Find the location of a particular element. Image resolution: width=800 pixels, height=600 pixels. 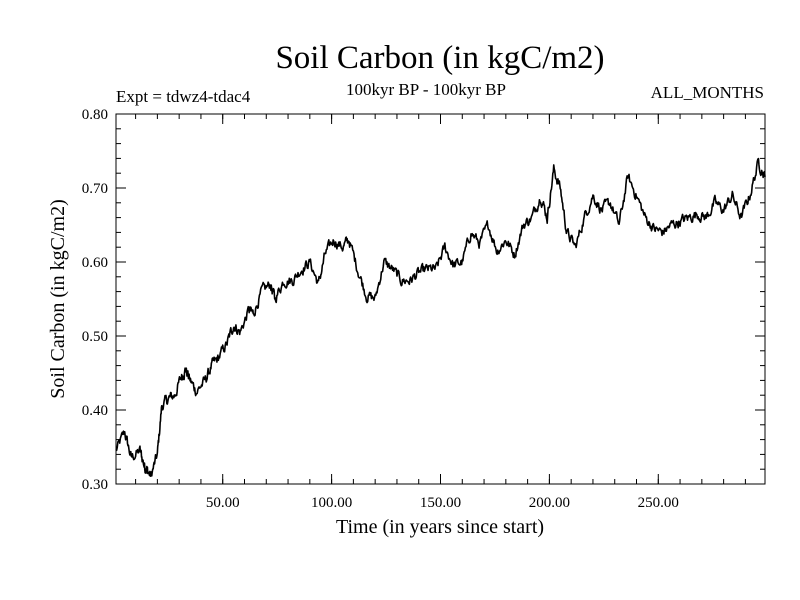

chart-title: Soil Carbon (in kgC/m2) is located at coordinates (440, 58).